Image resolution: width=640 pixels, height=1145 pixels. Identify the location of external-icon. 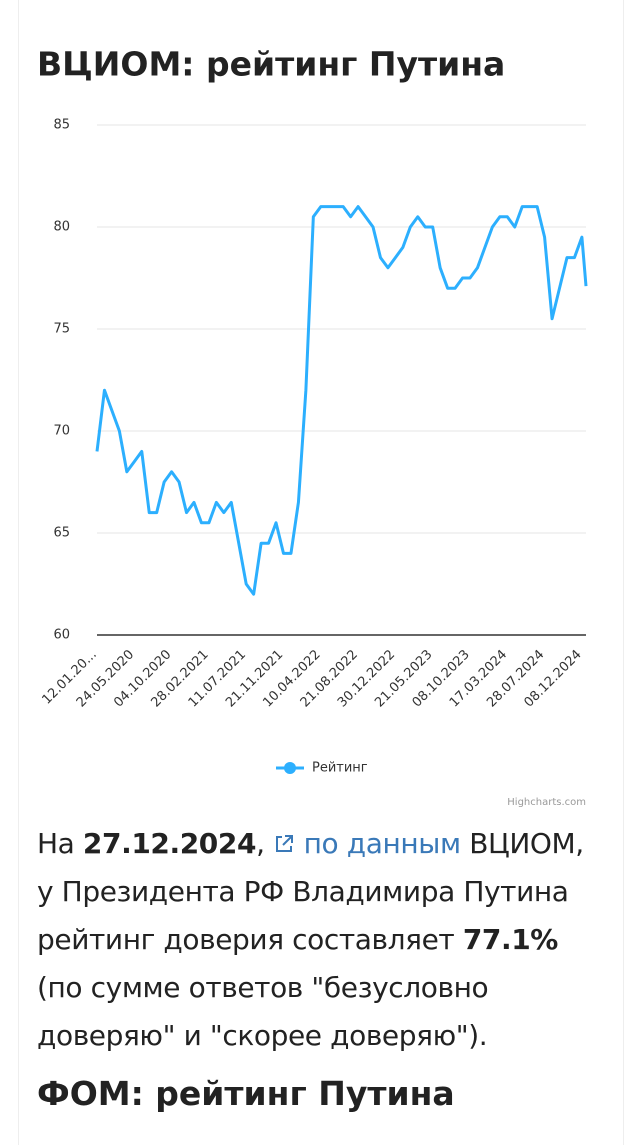
(285, 843).